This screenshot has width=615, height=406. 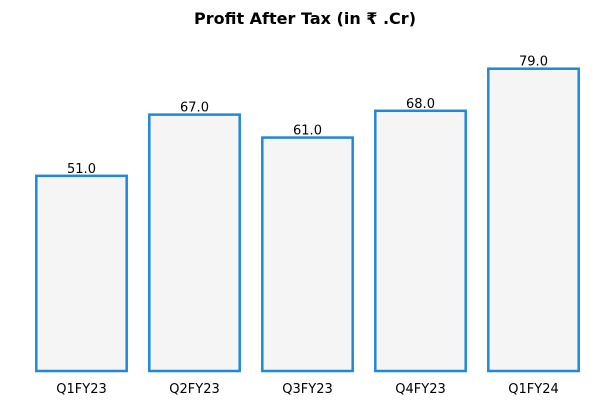 I want to click on x-tick-label-q2fy23: Q2FY23, so click(x=194, y=389).